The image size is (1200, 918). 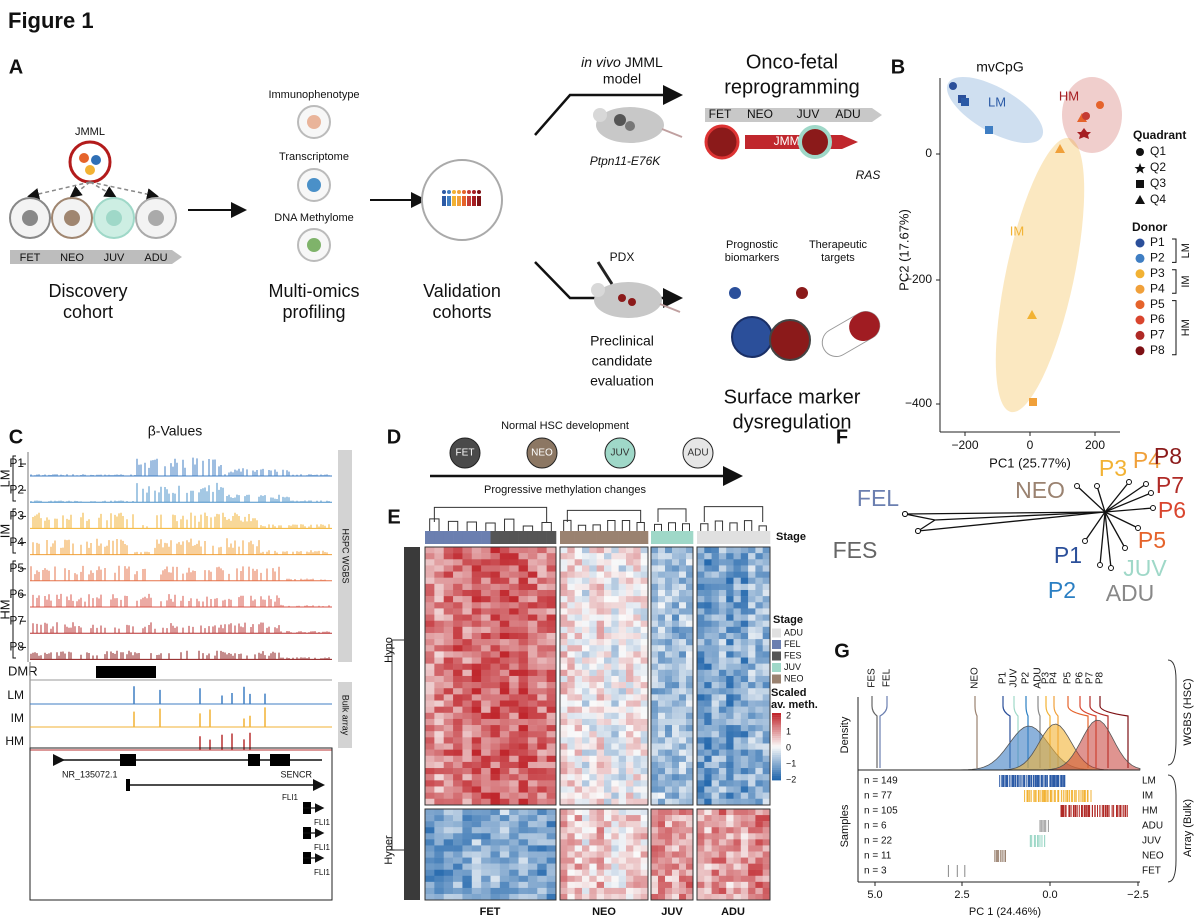 What do you see at coordinates (565, 490) in the screenshot?
I see `caption: Progressive methylation changes` at bounding box center [565, 490].